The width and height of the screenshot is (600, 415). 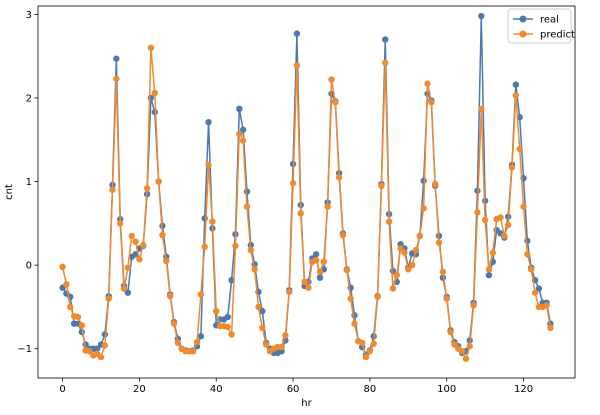 I want to click on x-tick-label: 100, so click(x=446, y=389).